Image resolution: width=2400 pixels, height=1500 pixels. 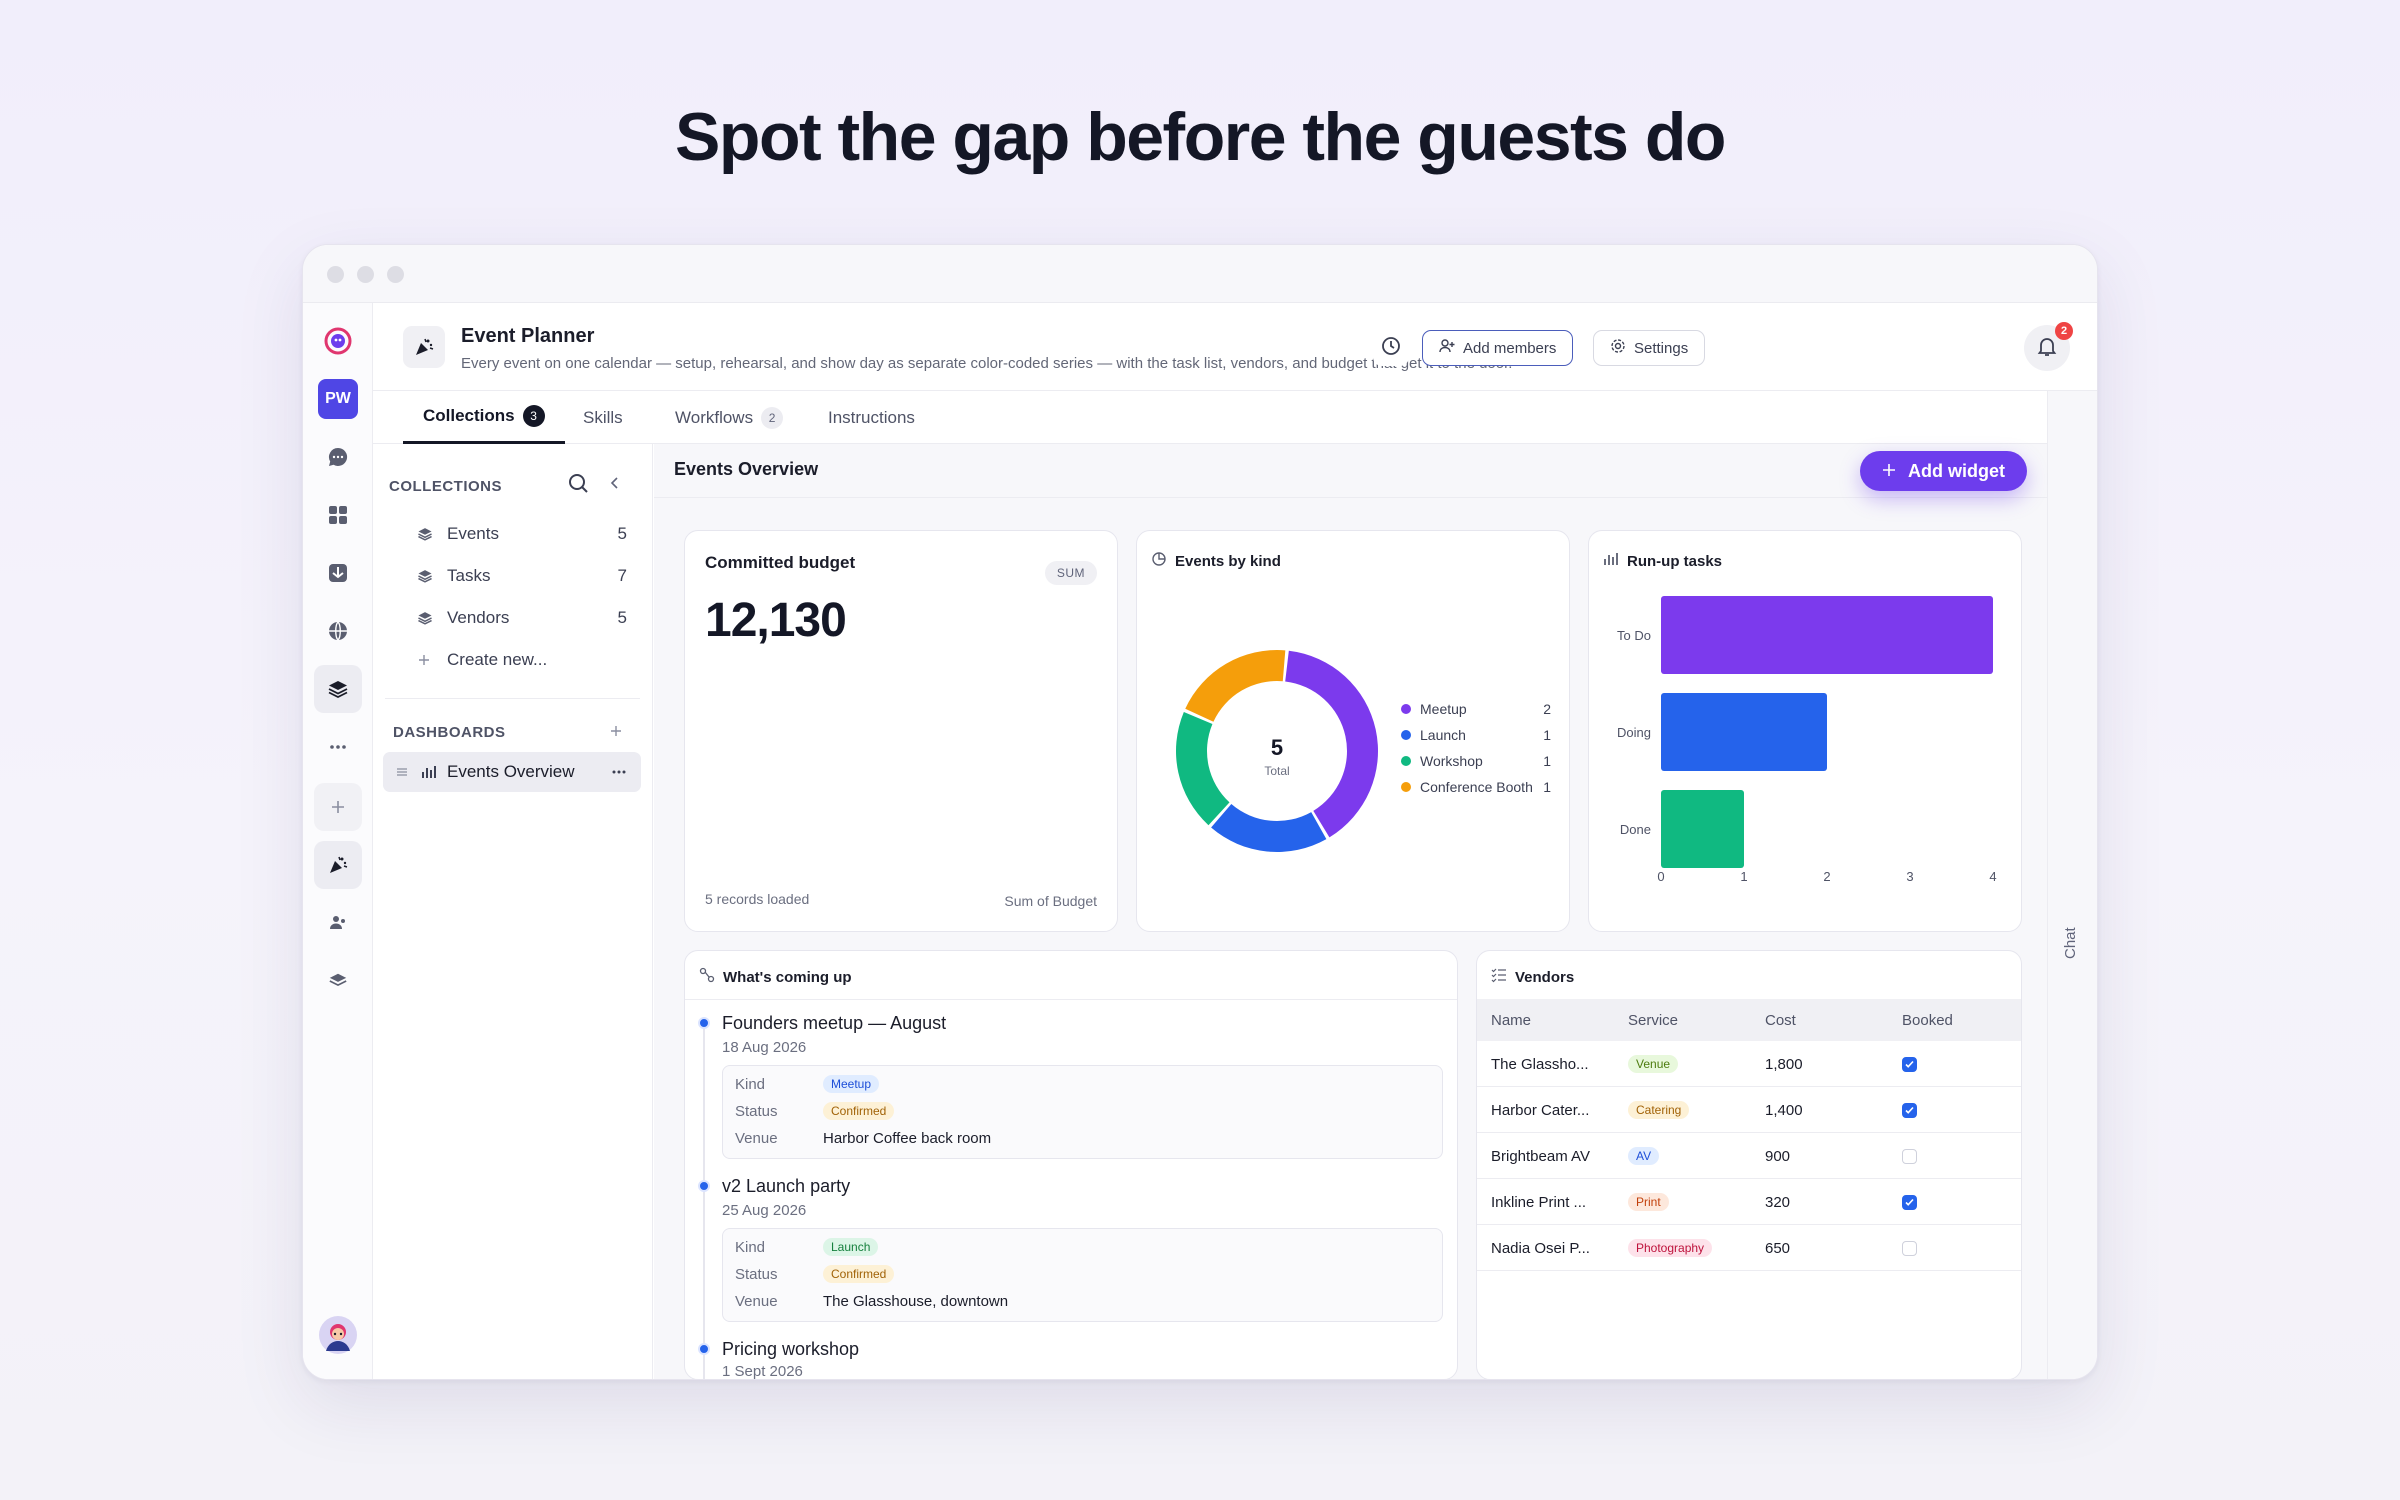 I want to click on chat-bubble-icon, so click(x=338, y=457).